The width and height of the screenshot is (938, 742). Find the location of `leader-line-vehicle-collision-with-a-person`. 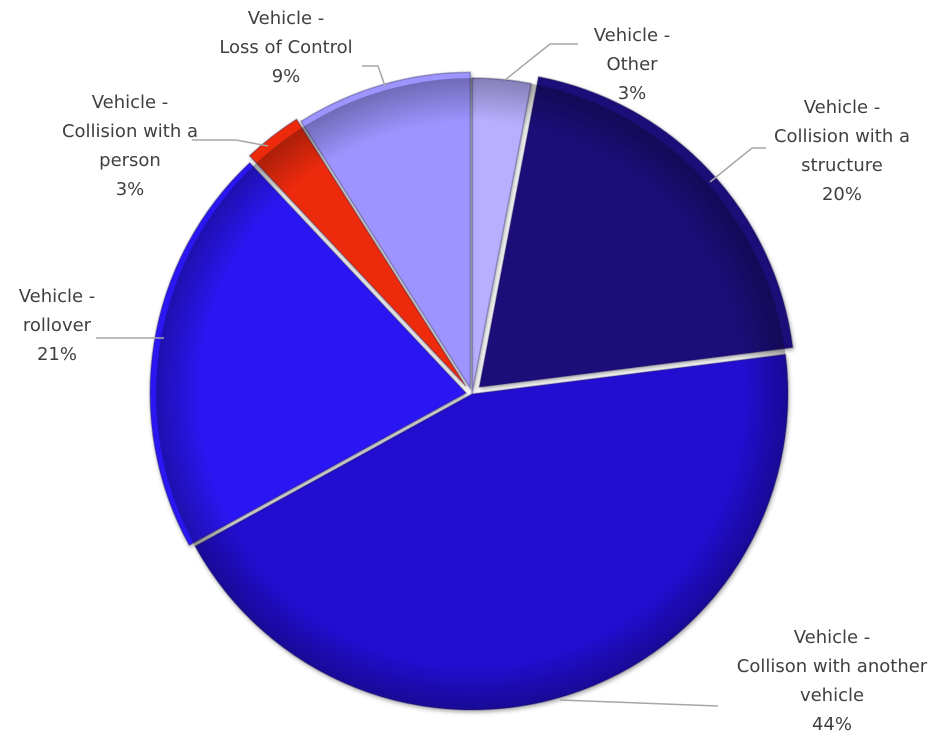

leader-line-vehicle-collision-with-a-person is located at coordinates (230, 143).